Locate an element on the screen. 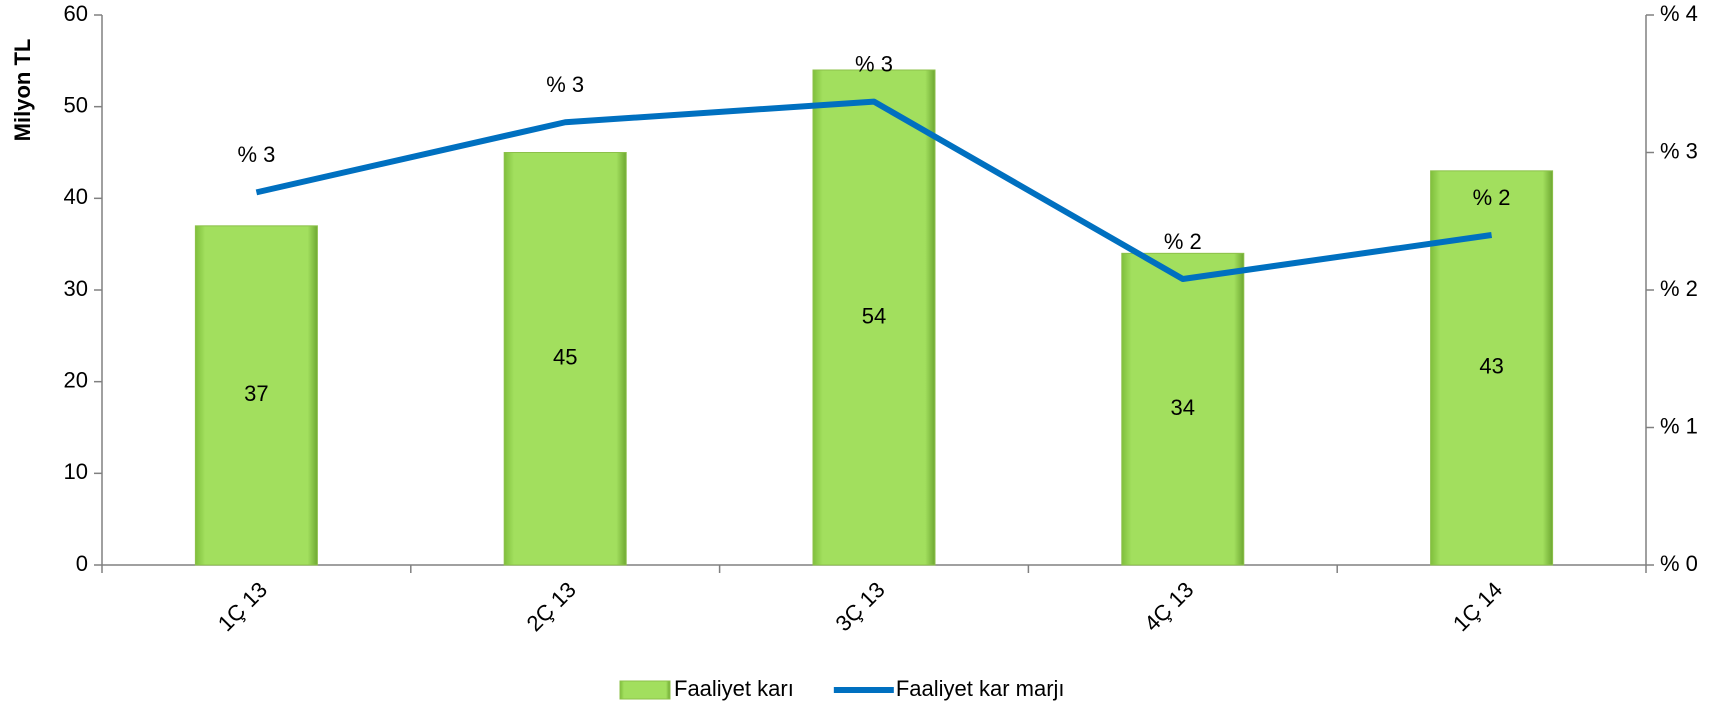 The height and width of the screenshot is (703, 1723). legend-label: Faaliyet kar marjı is located at coordinates (980, 688).